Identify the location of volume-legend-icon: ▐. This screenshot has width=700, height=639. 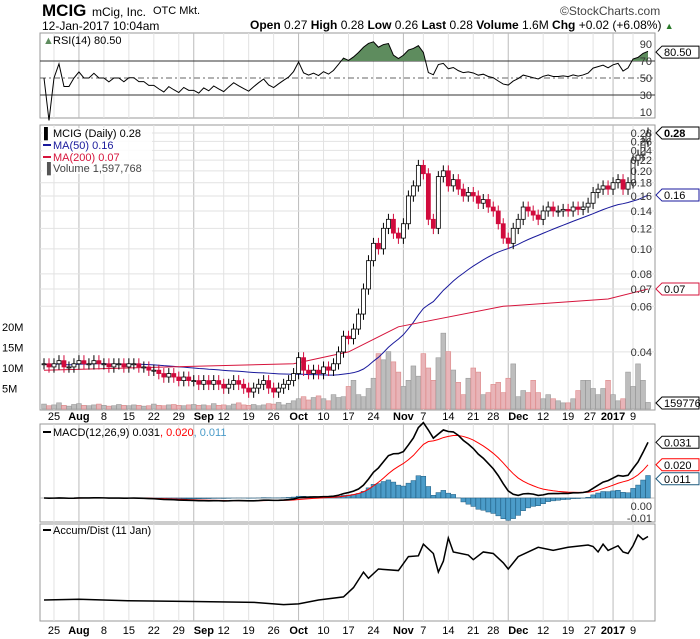
(47, 168).